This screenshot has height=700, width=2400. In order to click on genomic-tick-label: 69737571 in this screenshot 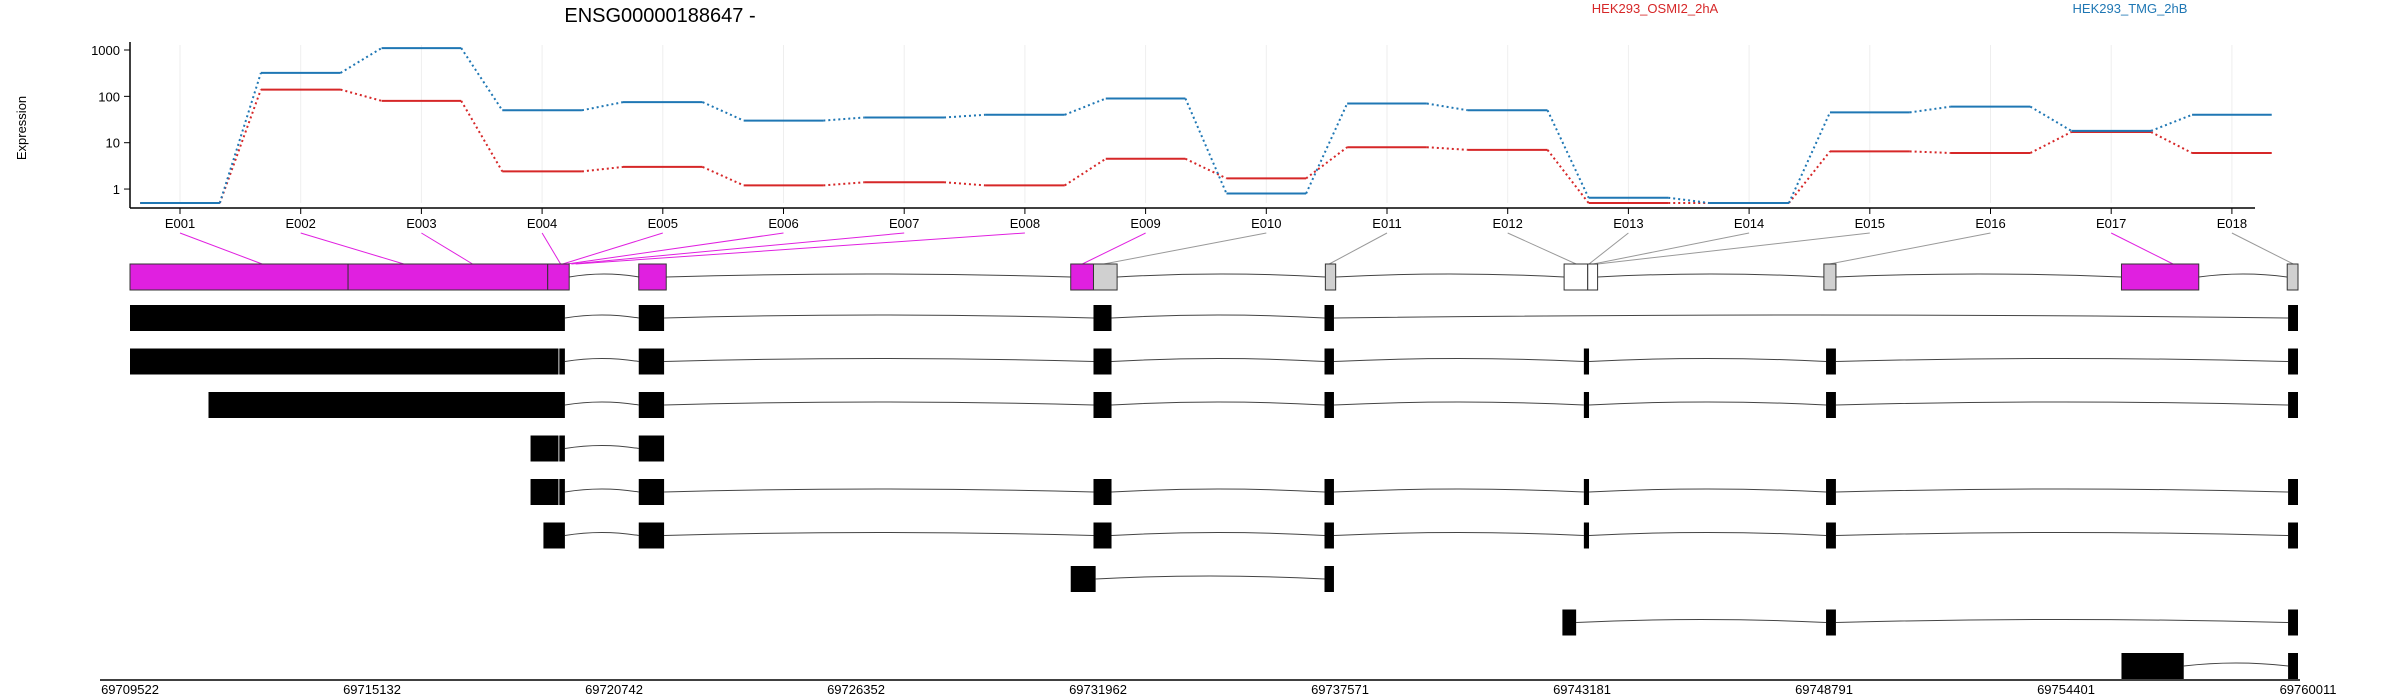, I will do `click(1340, 689)`.